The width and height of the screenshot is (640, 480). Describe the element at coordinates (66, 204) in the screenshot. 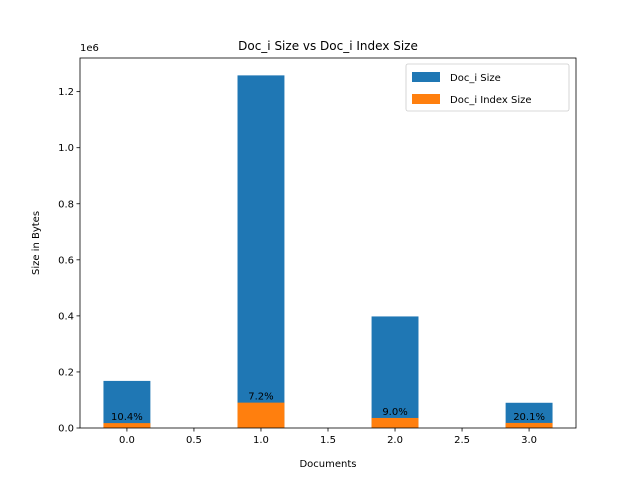

I see `y-tick-label-4: 0.8` at that location.